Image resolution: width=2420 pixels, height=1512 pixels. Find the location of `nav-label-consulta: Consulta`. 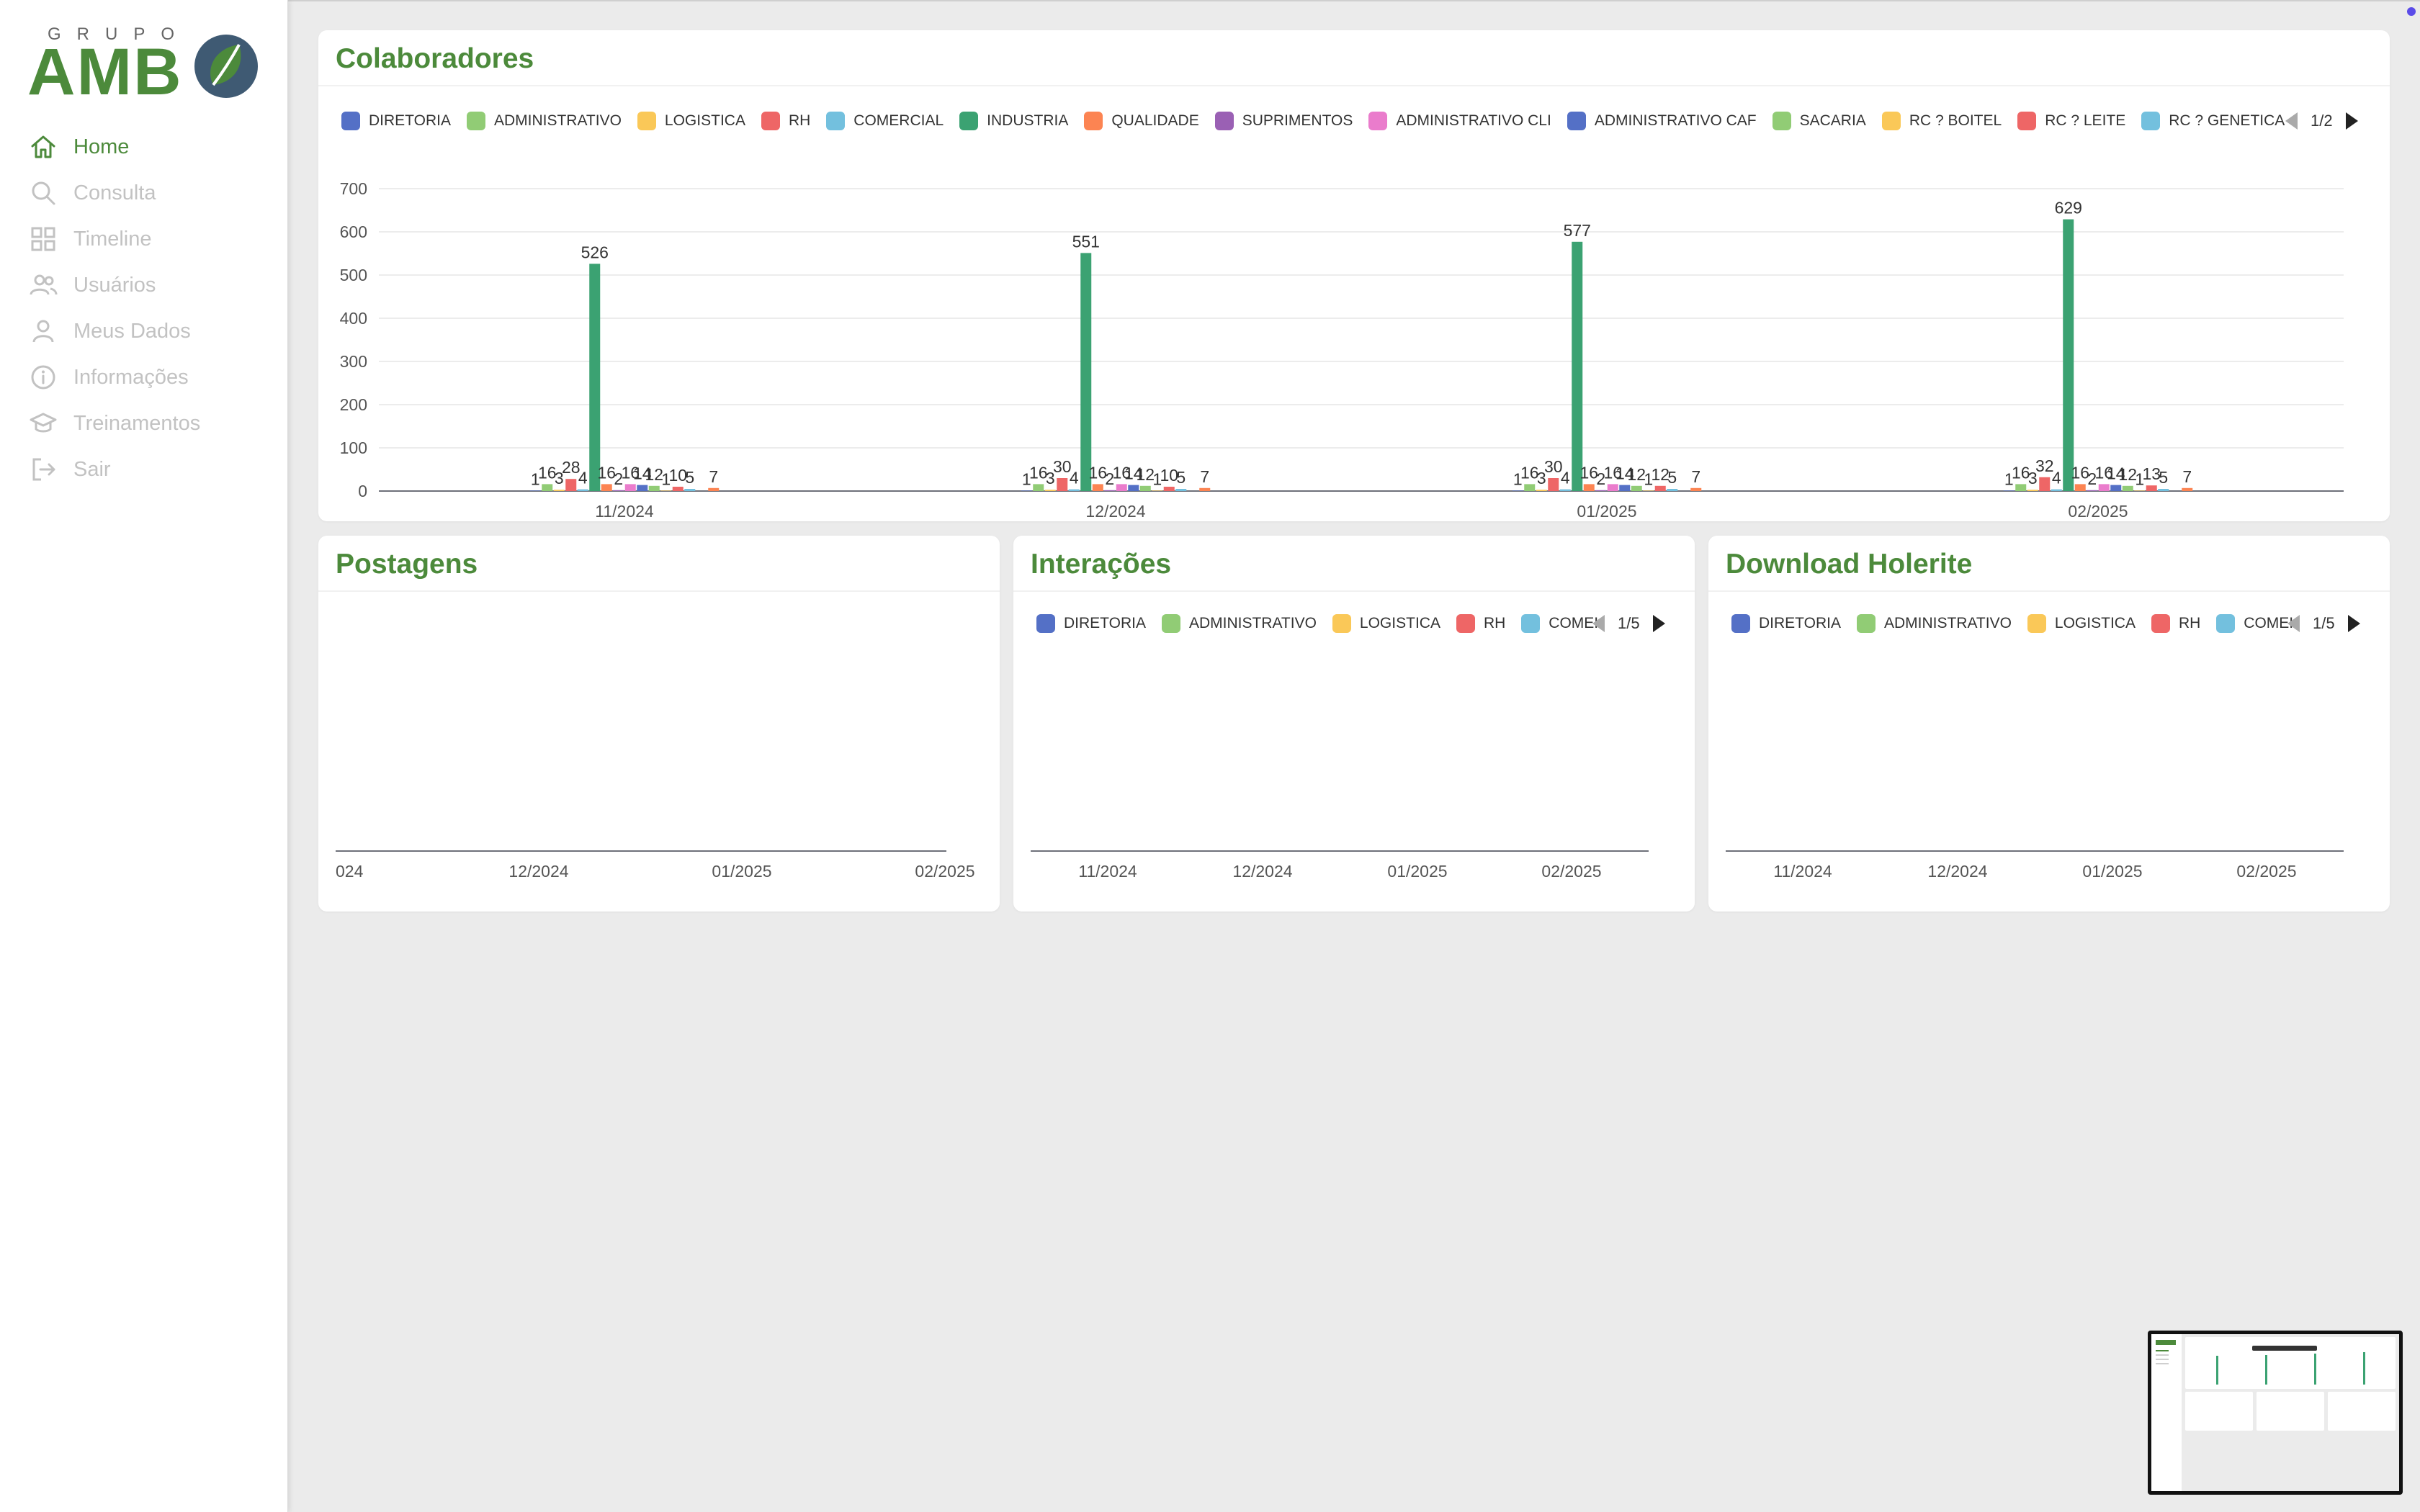

nav-label-consulta: Consulta is located at coordinates (114, 192).